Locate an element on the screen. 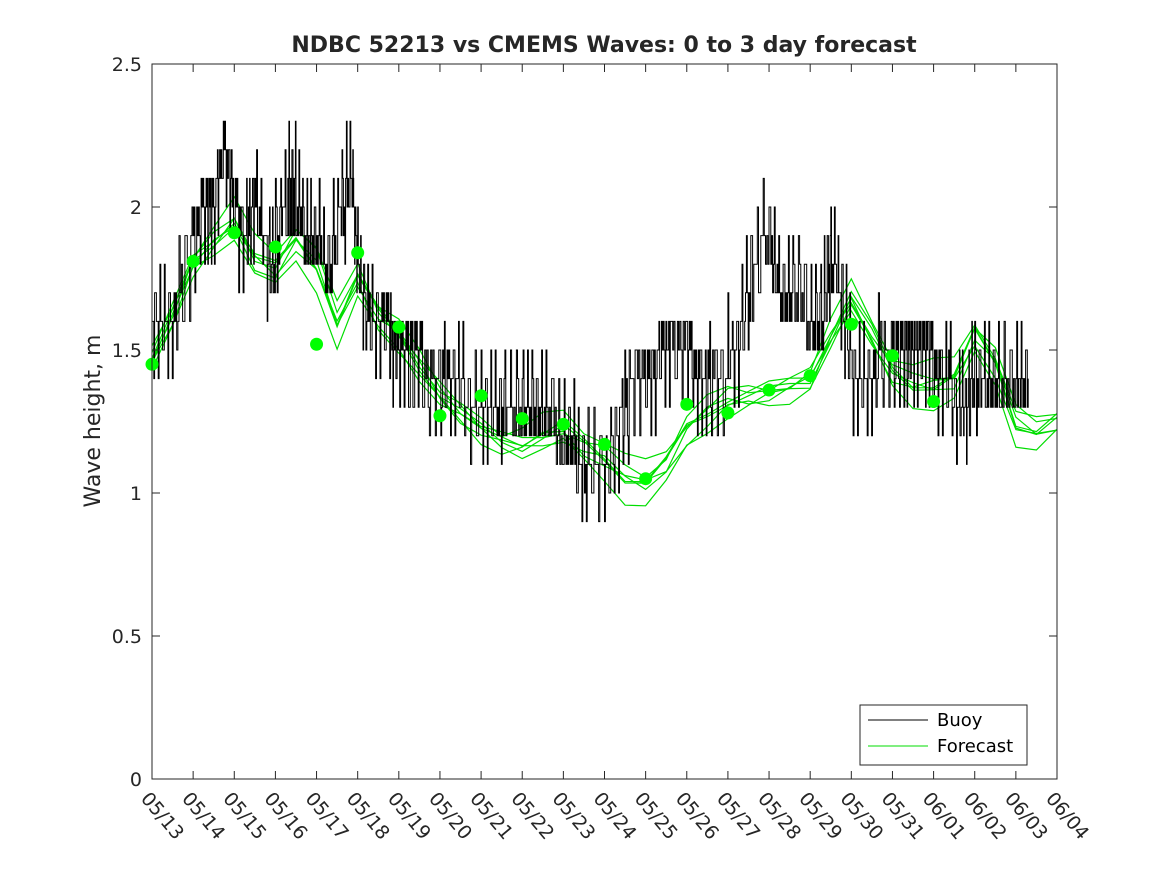 The height and width of the screenshot is (875, 1167). x-tick-label: 05/29 is located at coordinates (820, 816).